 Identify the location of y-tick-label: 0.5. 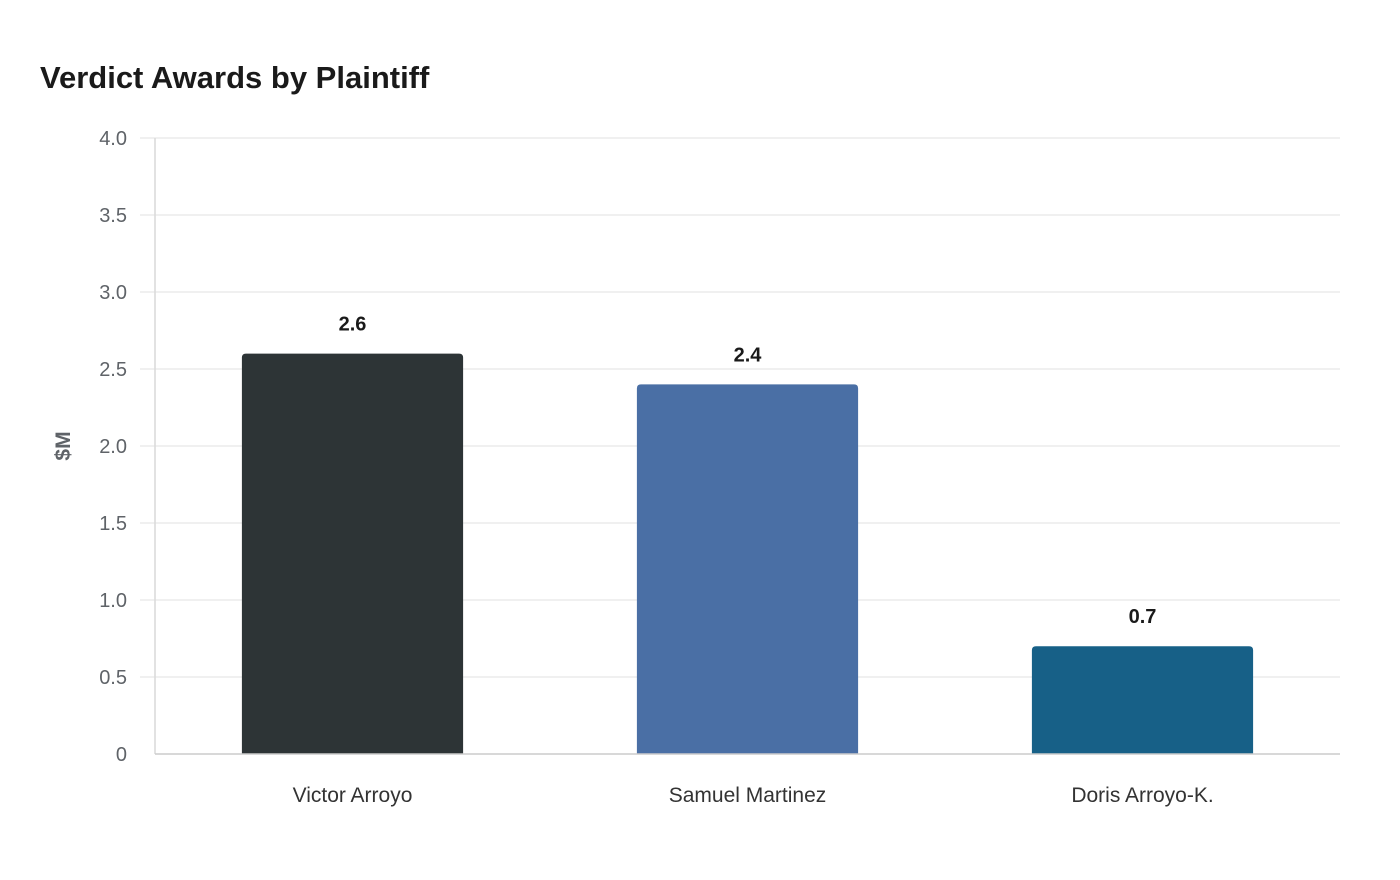
(113, 678).